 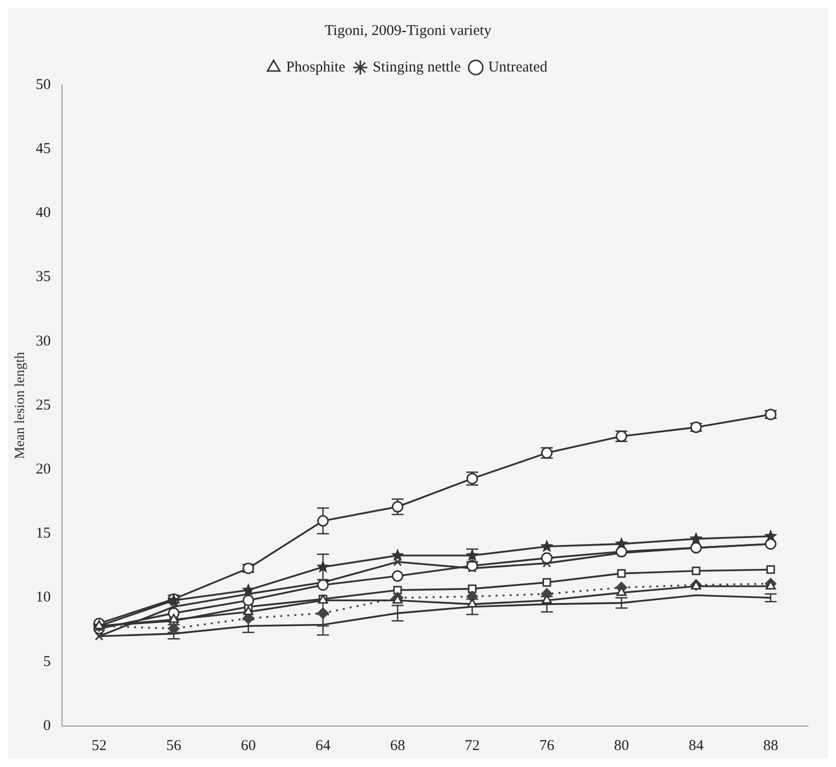 I want to click on x-tick-label: 76, so click(x=547, y=746).